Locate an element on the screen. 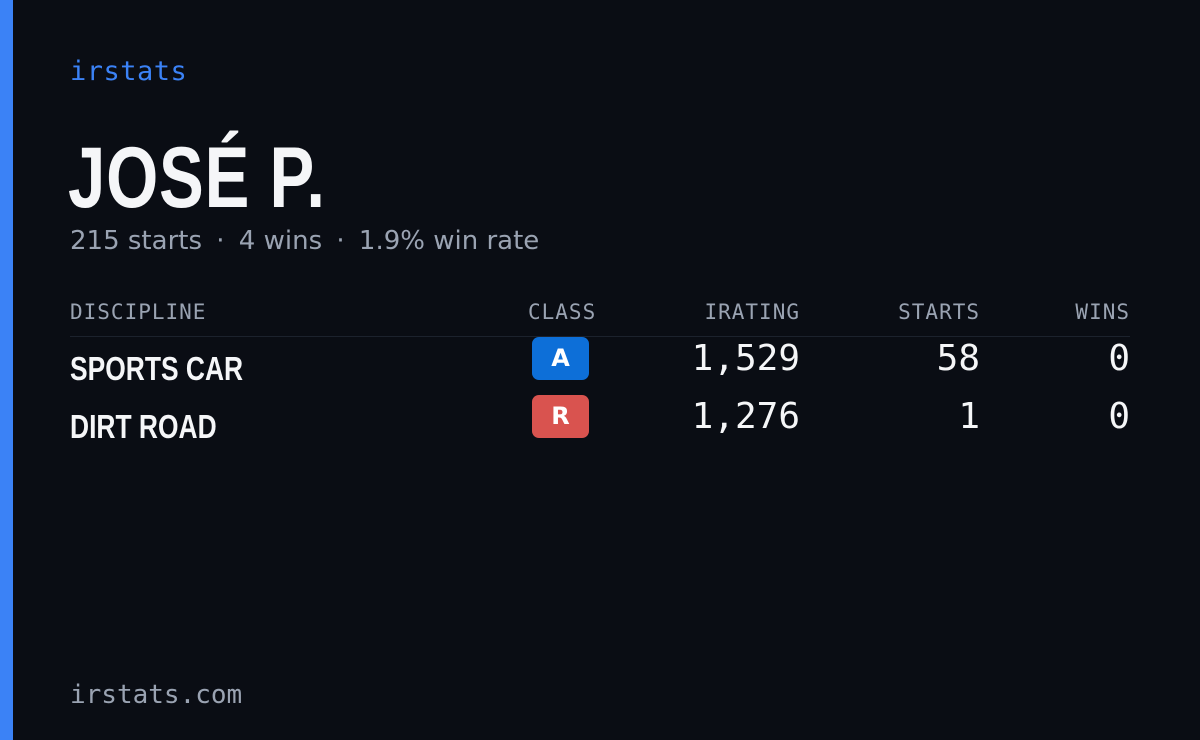 This screenshot has height=740, width=1200. table-header: DISCIPLINE CLASS IRATING STARTS WINS is located at coordinates (600, 316).